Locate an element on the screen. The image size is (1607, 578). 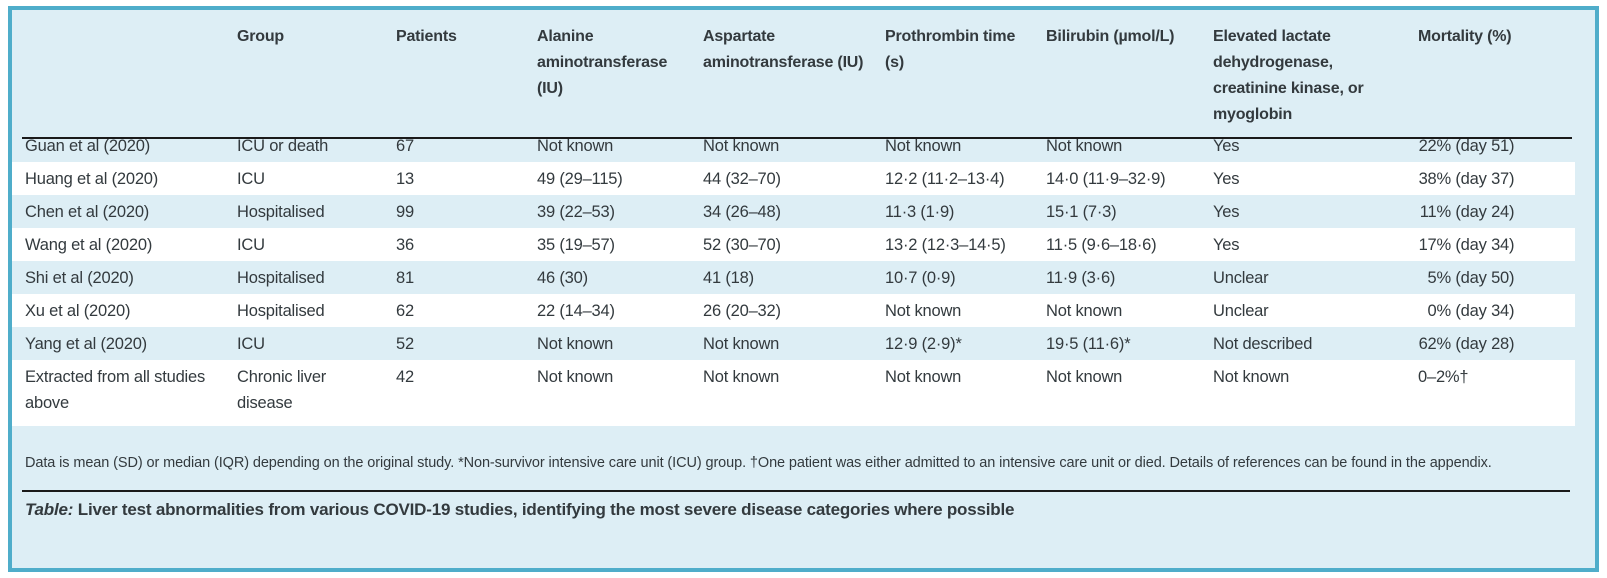
cell-bilirubin: 19·5 (11·6)* is located at coordinates (1088, 344).